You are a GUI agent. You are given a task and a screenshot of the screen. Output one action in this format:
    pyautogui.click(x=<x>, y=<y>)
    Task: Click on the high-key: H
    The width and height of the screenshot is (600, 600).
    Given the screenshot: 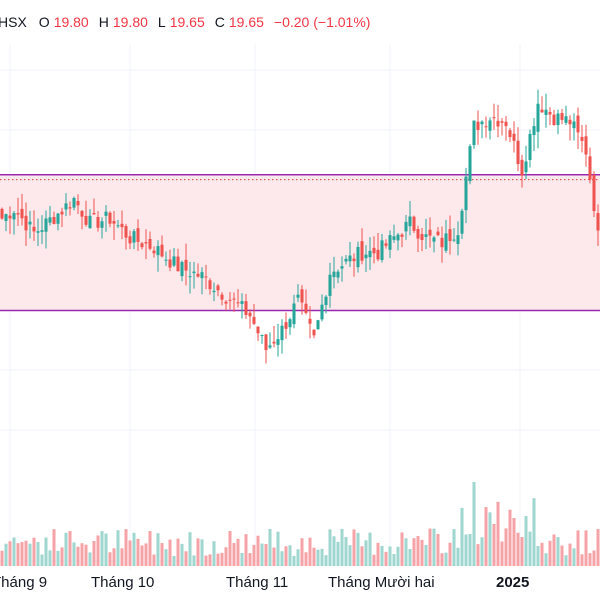 What is the action you would take?
    pyautogui.click(x=103, y=22)
    